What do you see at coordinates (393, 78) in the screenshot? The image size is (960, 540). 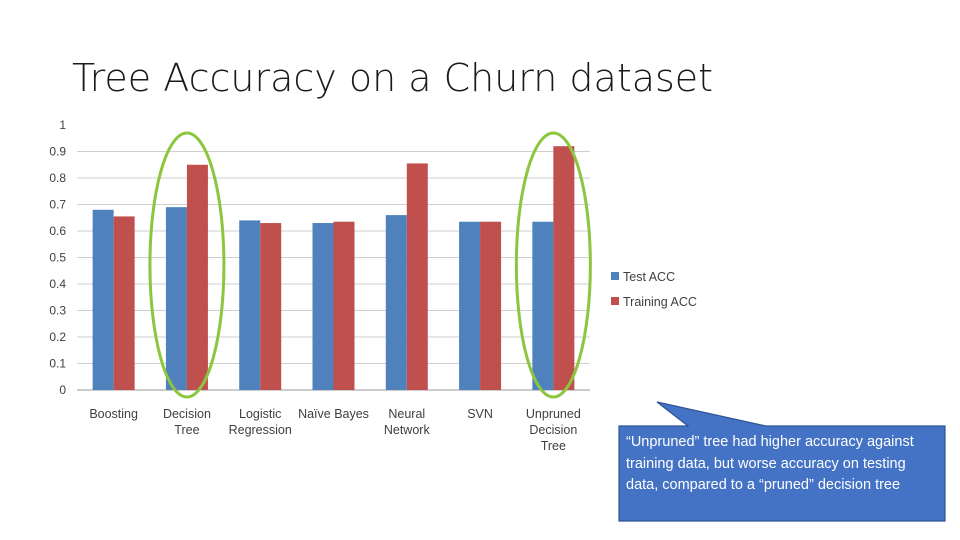 I see `slide-title: Tree Accuracy on a Churn dataset` at bounding box center [393, 78].